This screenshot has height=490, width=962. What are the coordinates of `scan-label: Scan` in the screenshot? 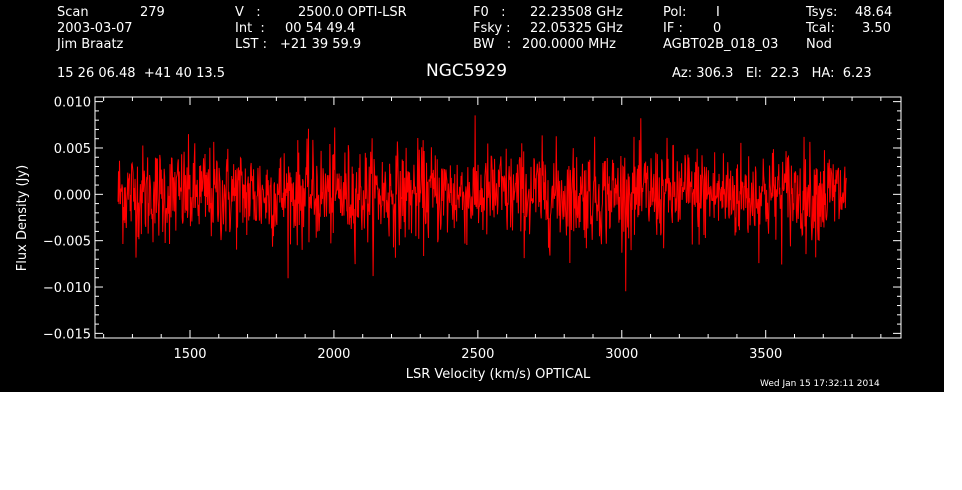 It's located at (73, 12).